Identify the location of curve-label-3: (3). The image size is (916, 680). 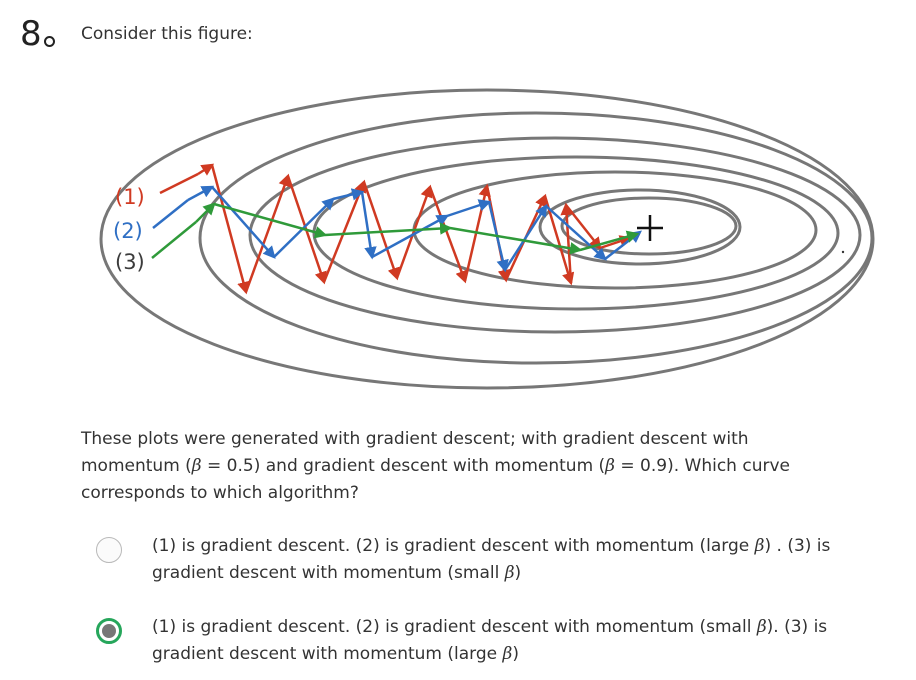
(130, 262).